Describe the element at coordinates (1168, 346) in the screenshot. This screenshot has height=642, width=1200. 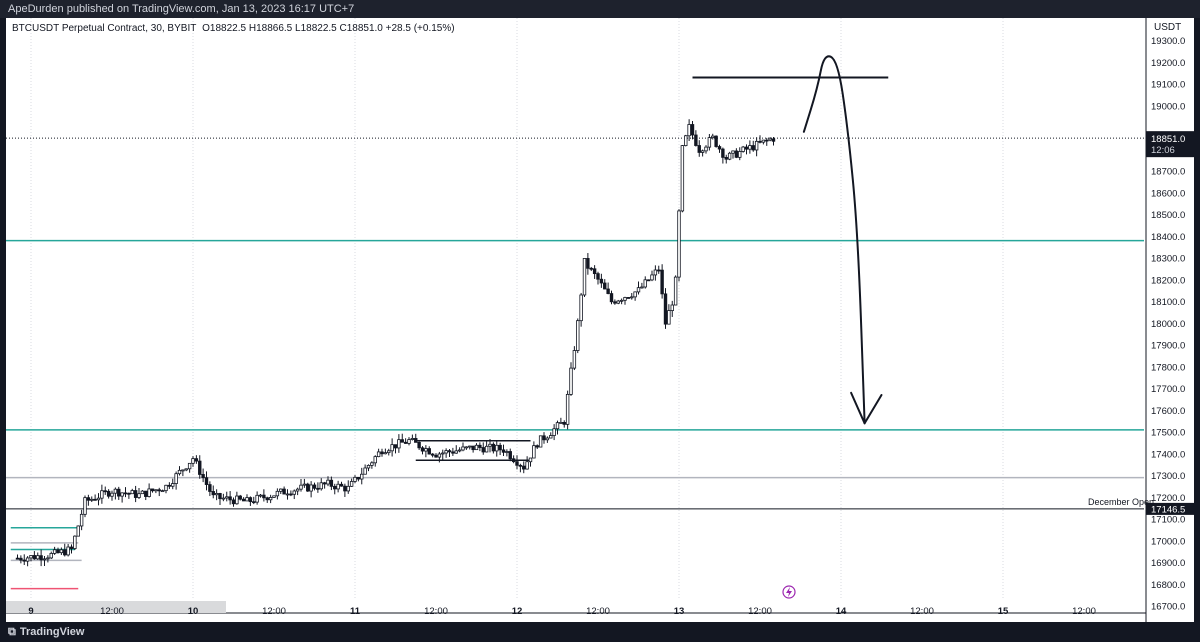
I see `price-tick-label: 17900.0` at that location.